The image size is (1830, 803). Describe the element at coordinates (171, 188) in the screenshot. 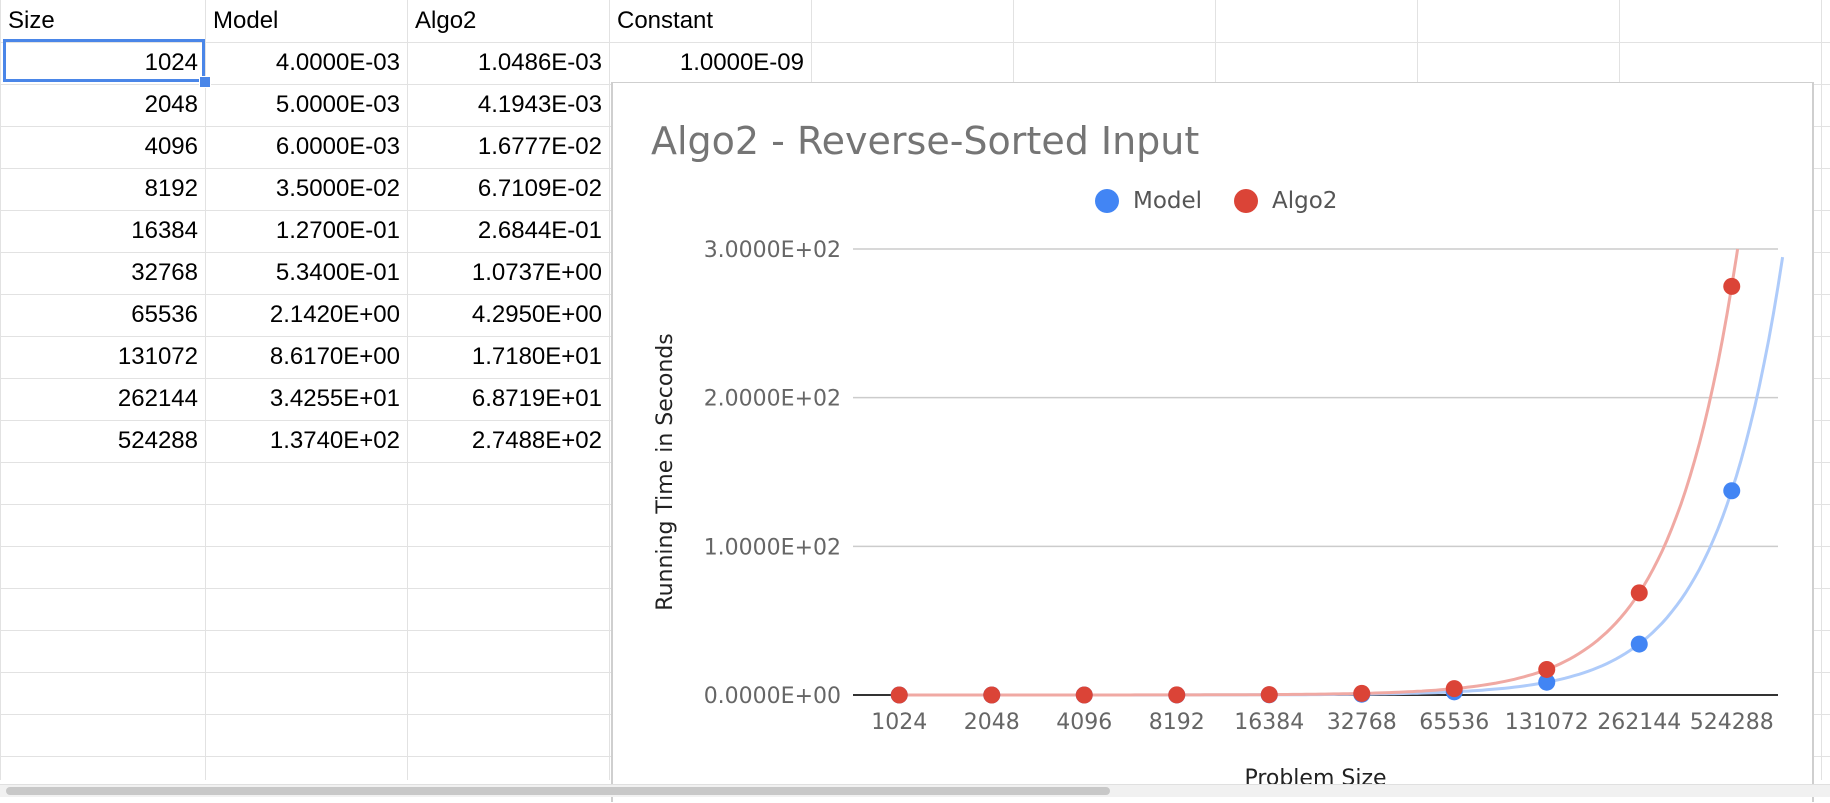

I see `table-cell: 8192` at that location.